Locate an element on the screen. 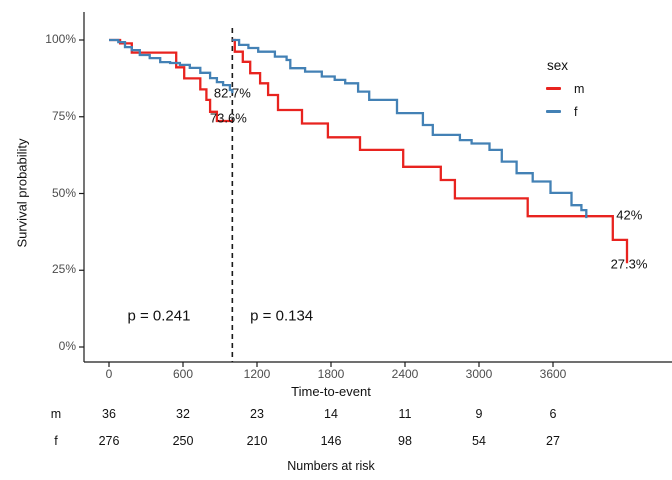 This screenshot has width=672, height=480. x-tick-label: 3600 is located at coordinates (553, 374).